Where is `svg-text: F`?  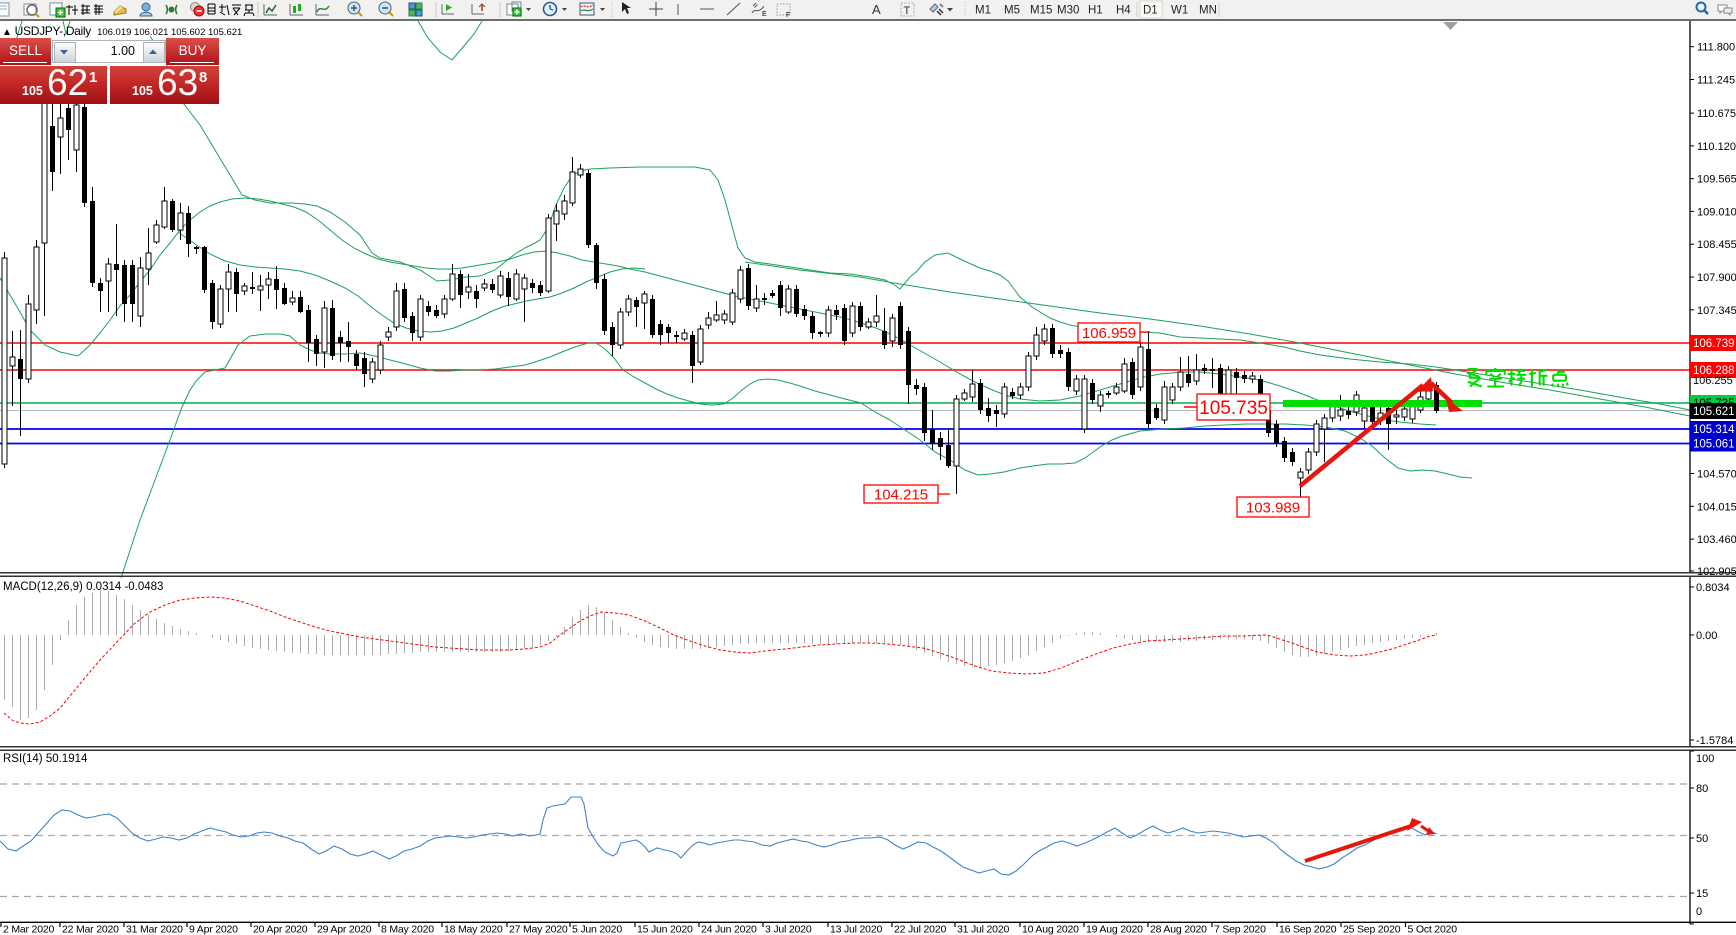 svg-text: F is located at coordinates (788, 15).